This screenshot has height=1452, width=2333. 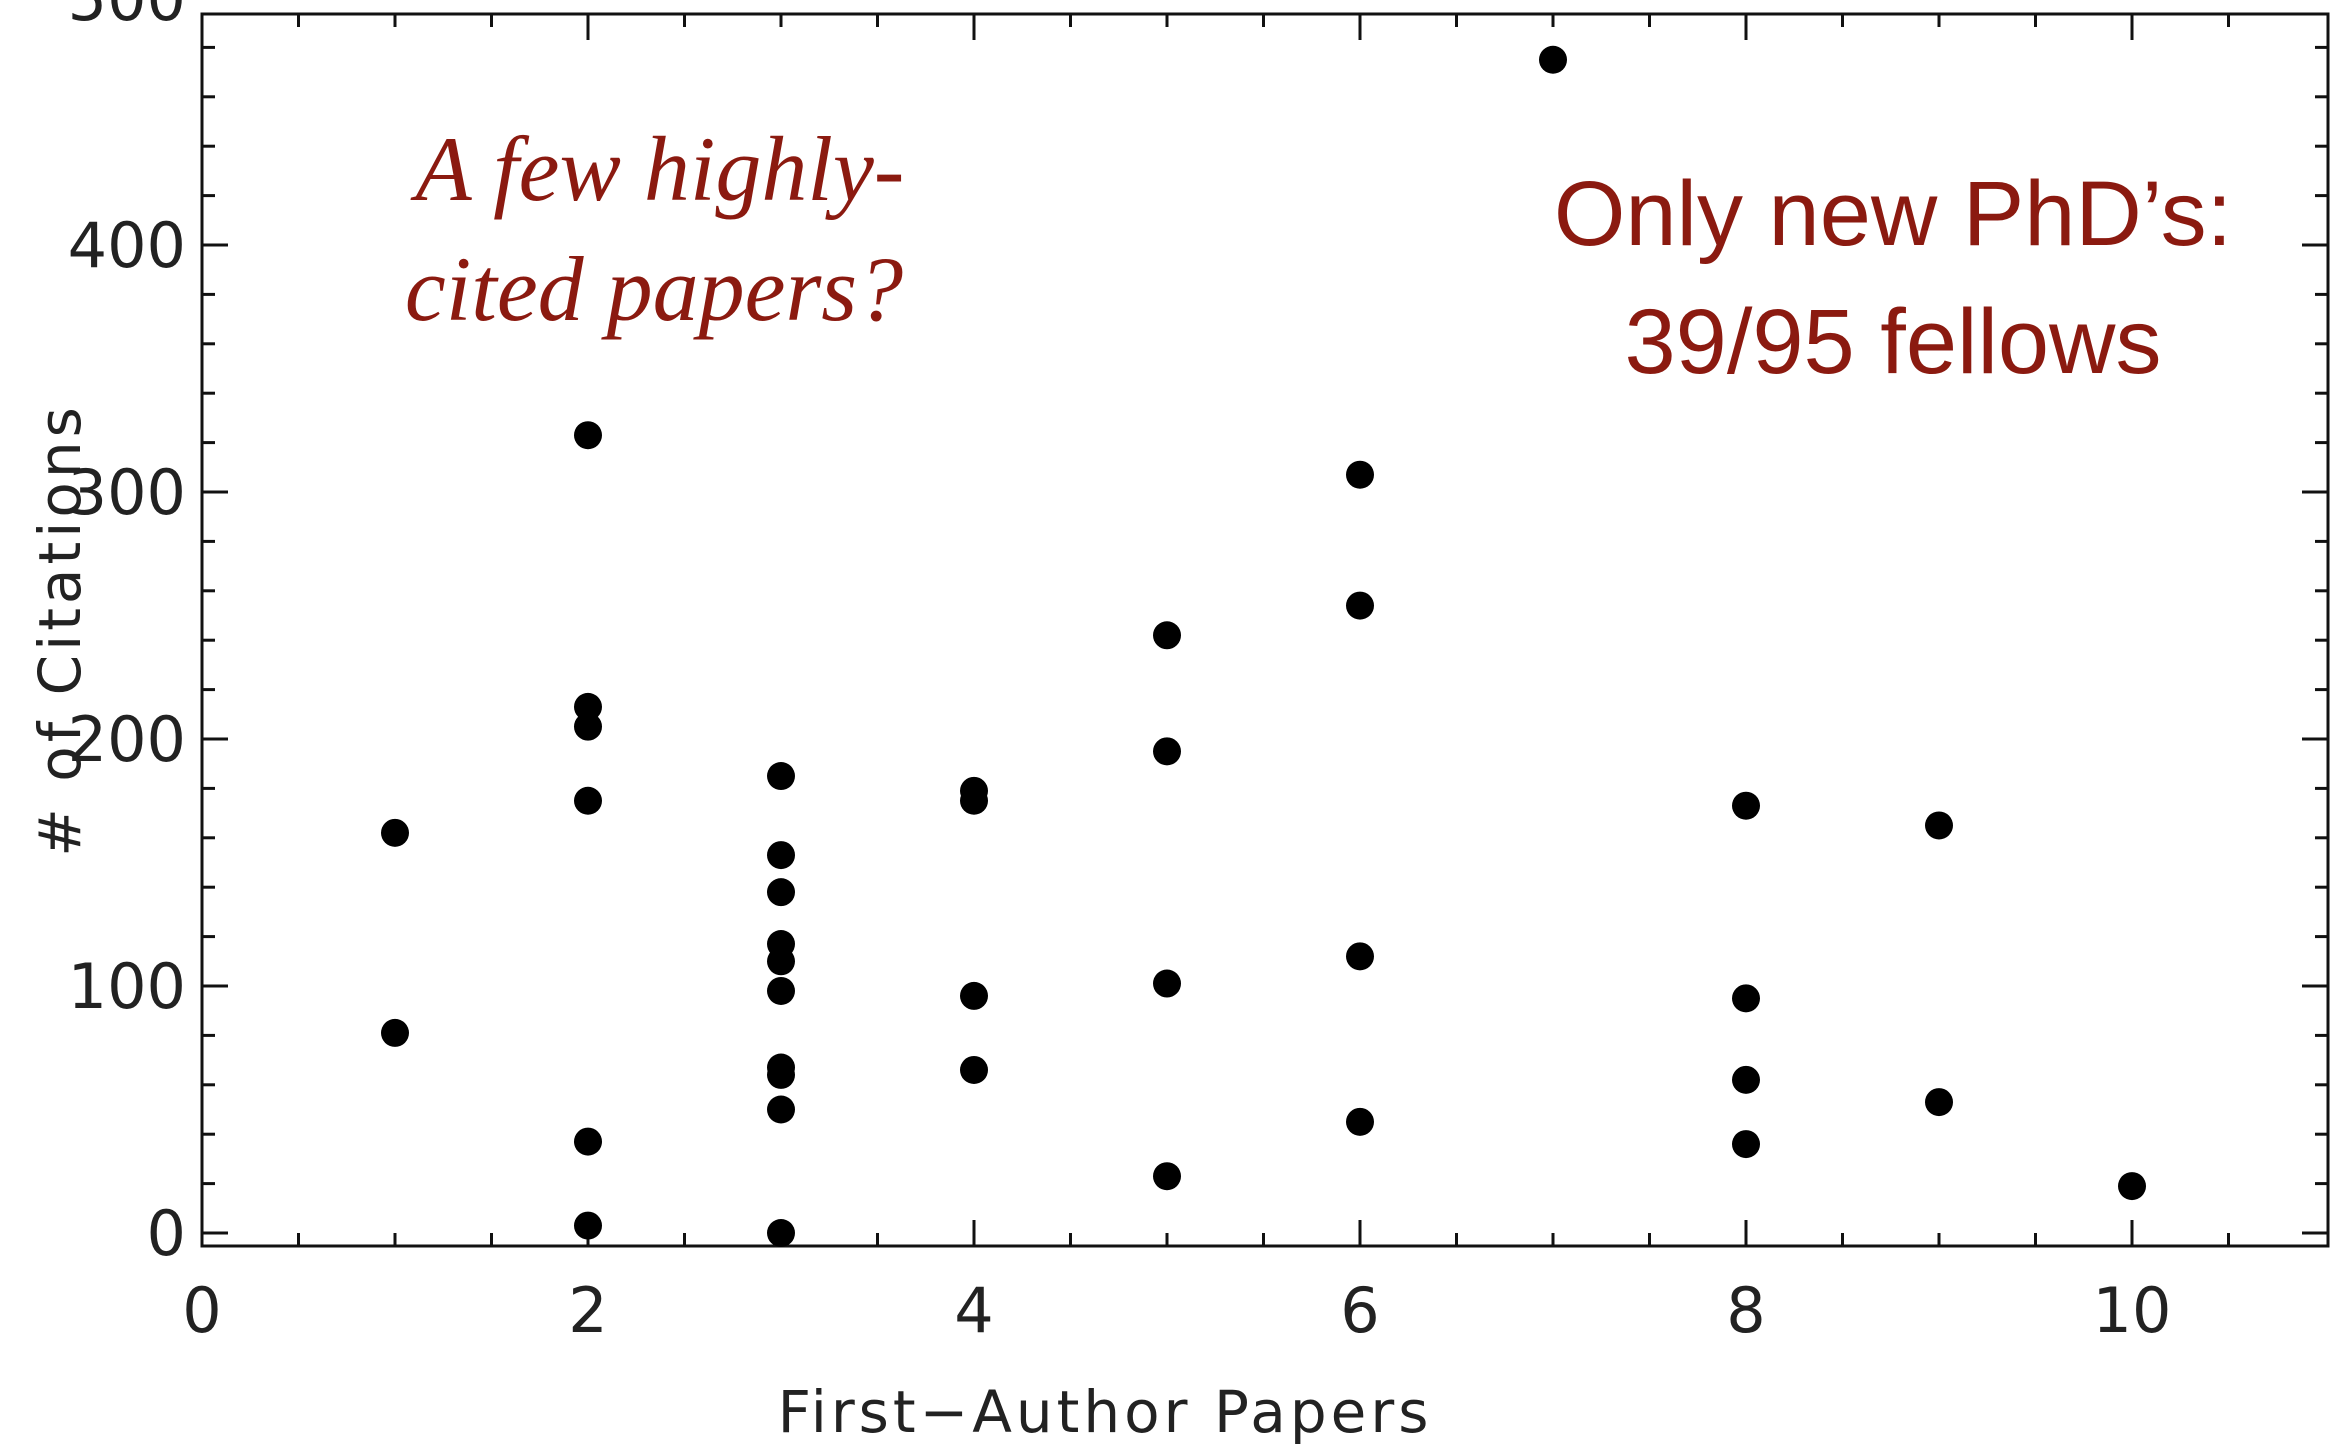 I want to click on x-tick-label: 10, so click(x=2132, y=1310).